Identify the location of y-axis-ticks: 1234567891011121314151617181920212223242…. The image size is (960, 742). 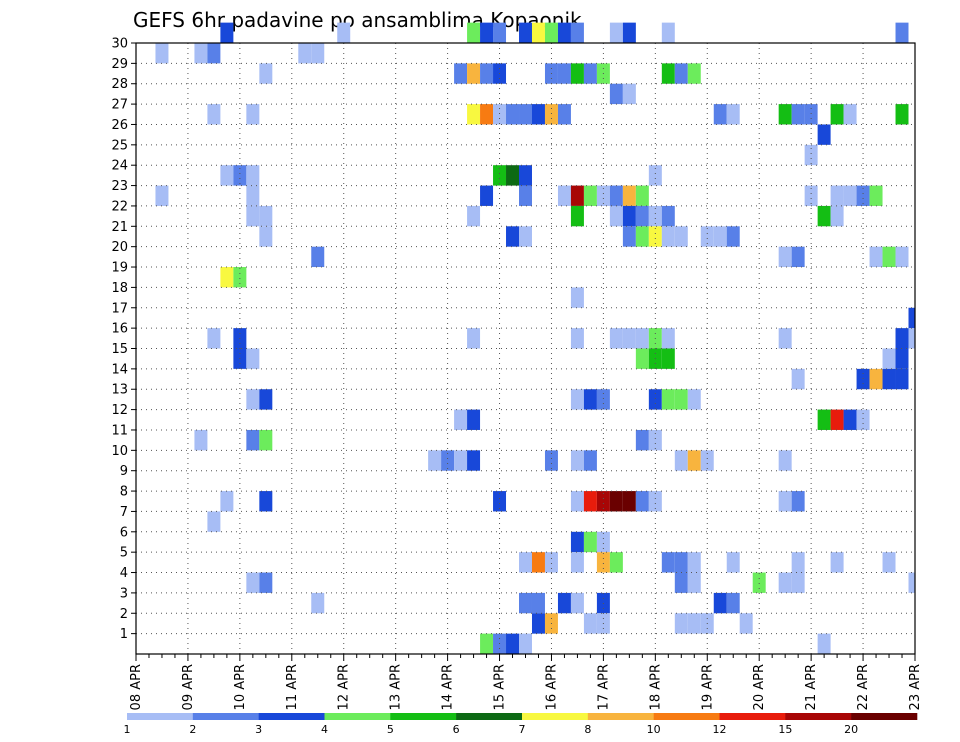
(123, 339).